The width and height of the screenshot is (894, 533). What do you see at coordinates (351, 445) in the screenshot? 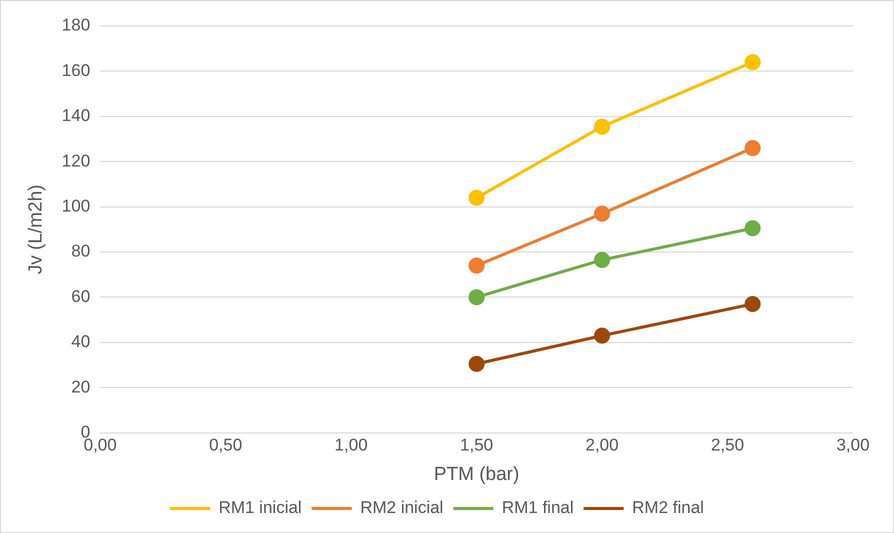
I see `x-tick-label: 1,00` at bounding box center [351, 445].